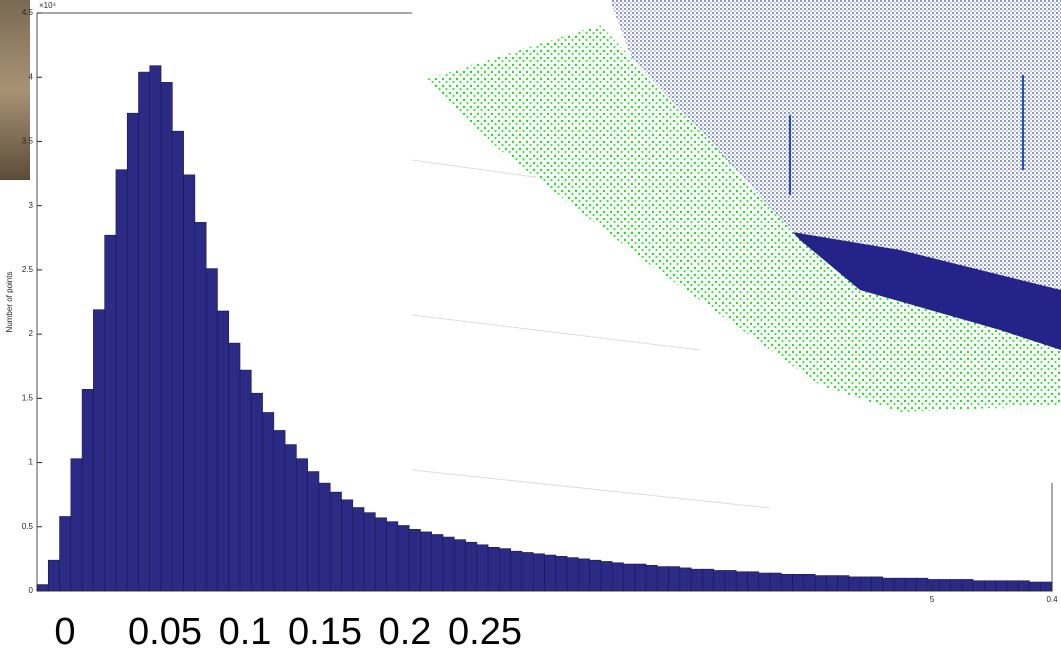 This screenshot has height=653, width=1061. What do you see at coordinates (28, 269) in the screenshot?
I see `y-tick-label: 2.5` at bounding box center [28, 269].